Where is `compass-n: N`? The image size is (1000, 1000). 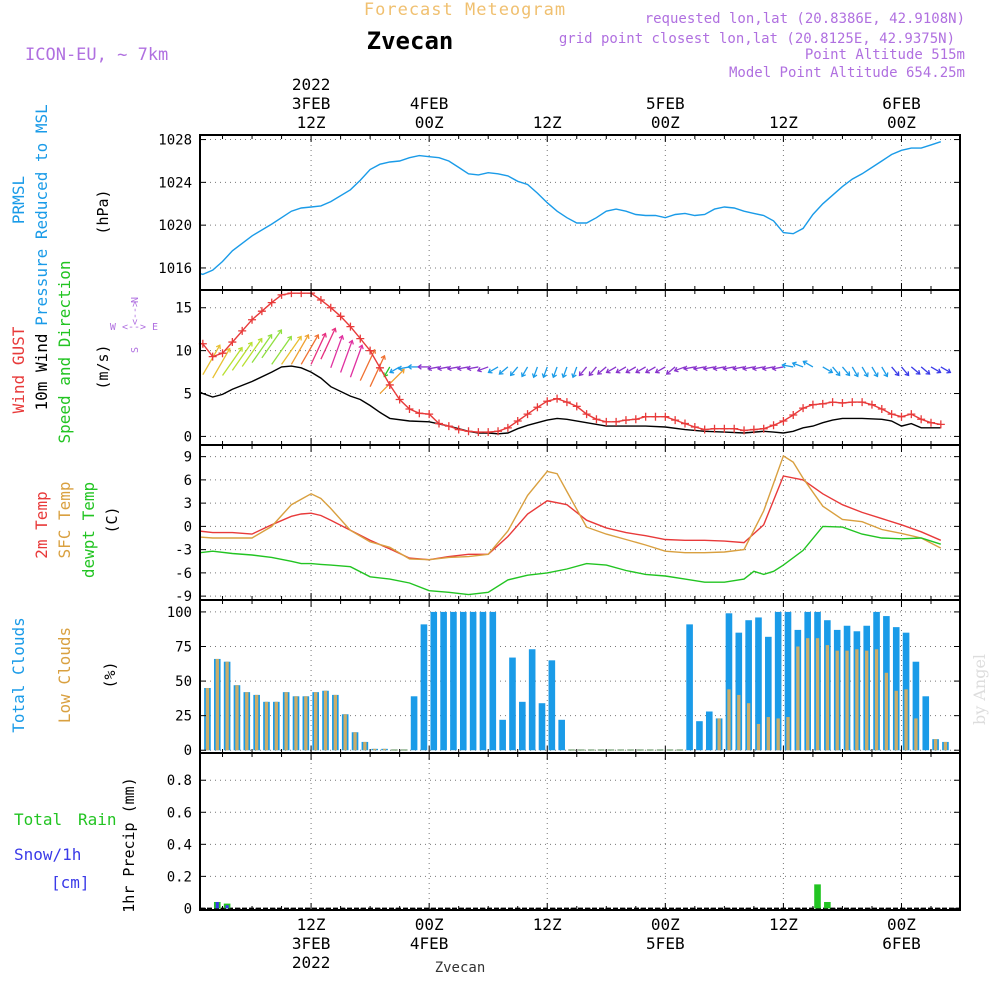 compass-n: N is located at coordinates (135, 300).